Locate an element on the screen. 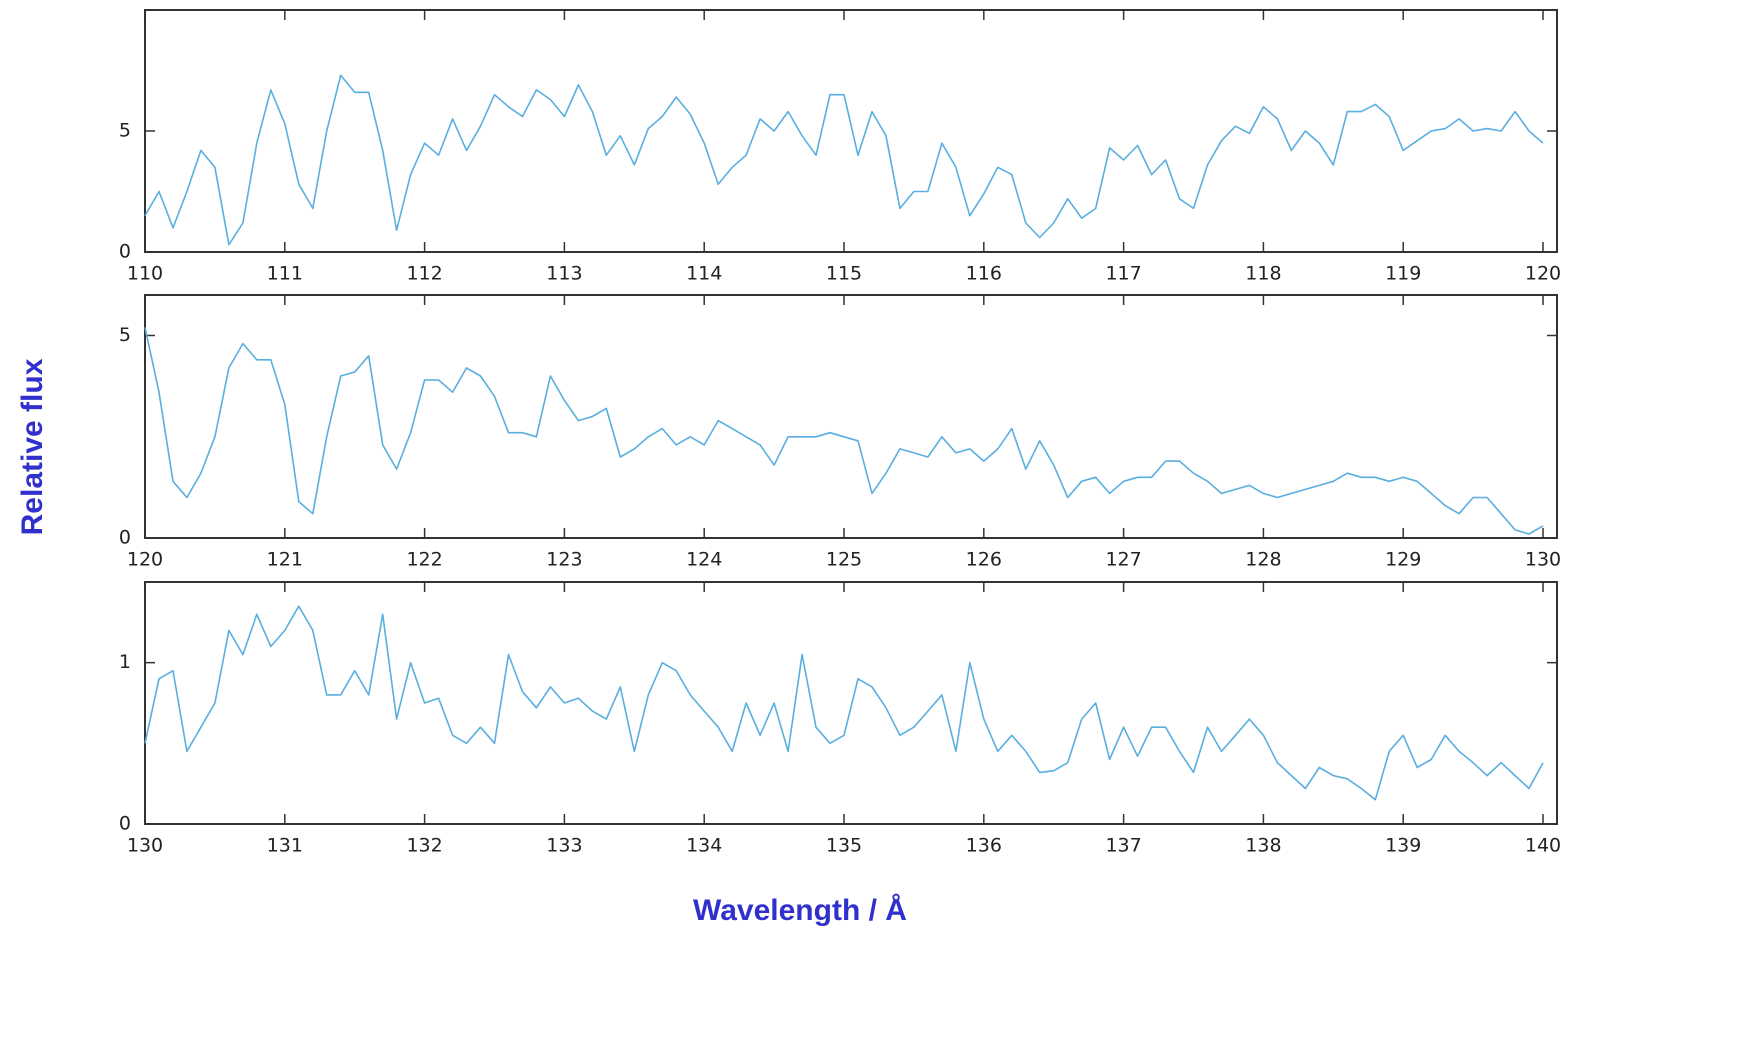 This screenshot has height=1045, width=1756. x-tick-label: 135 is located at coordinates (844, 846).